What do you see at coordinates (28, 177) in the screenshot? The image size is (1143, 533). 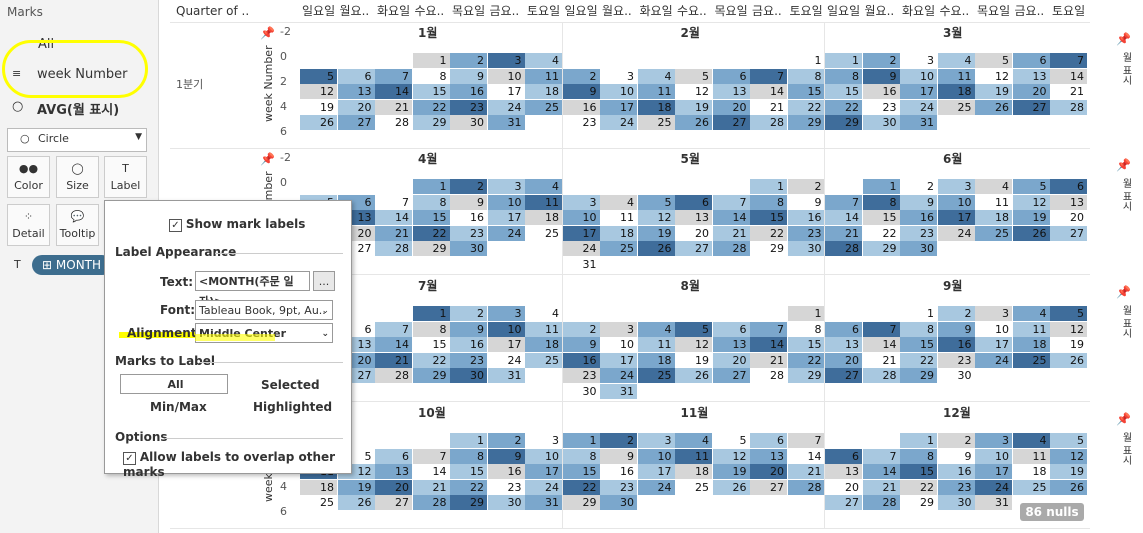 I see `color-card: ●● Color` at bounding box center [28, 177].